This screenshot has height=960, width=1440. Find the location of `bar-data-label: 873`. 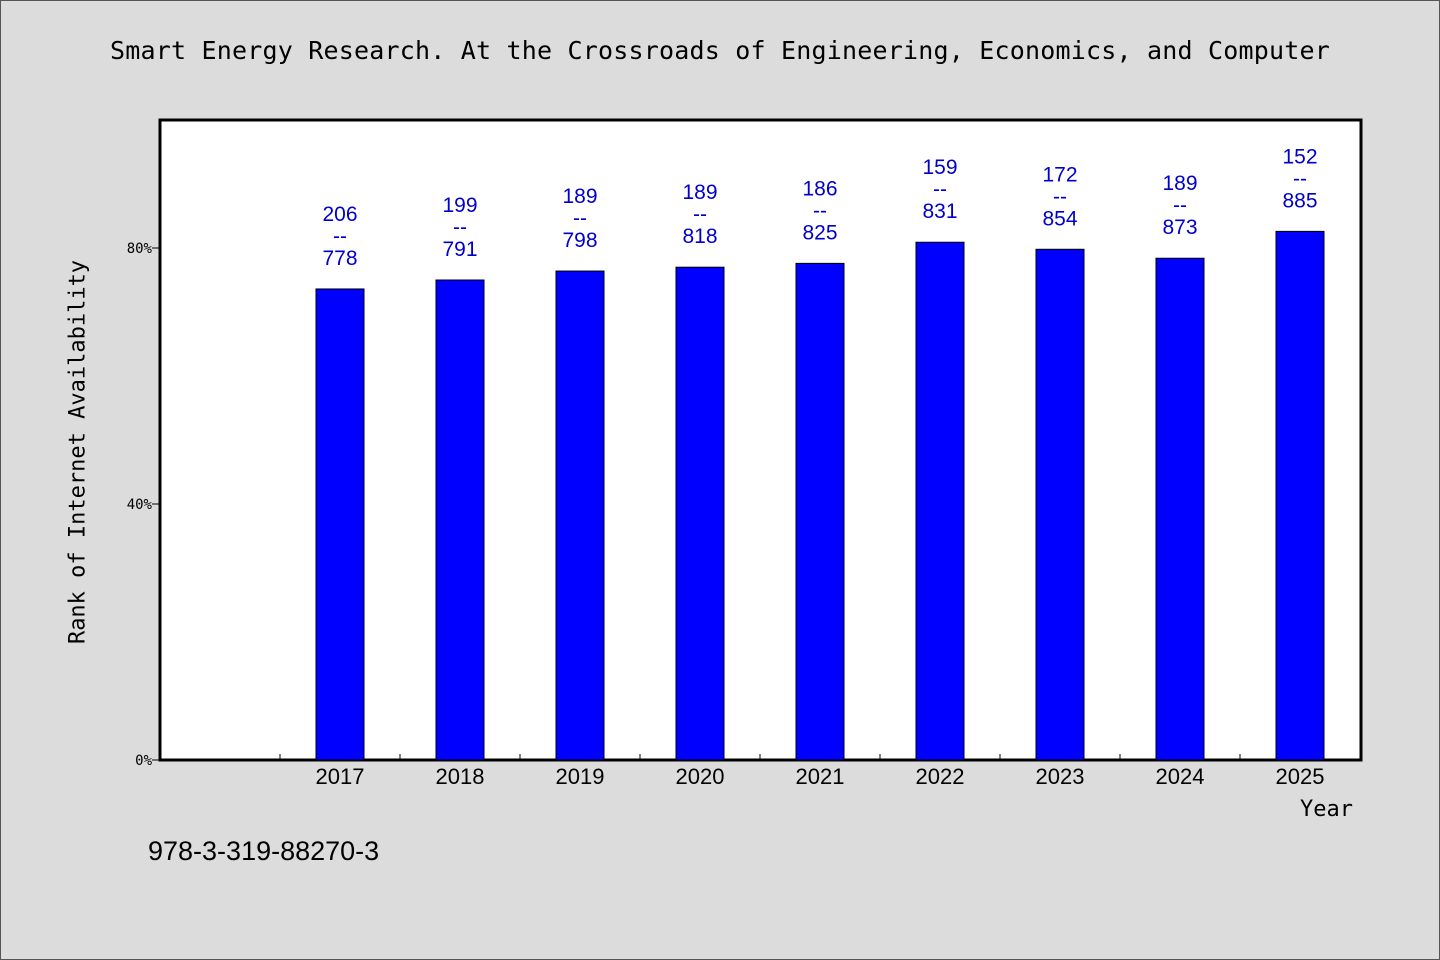

bar-data-label: 873 is located at coordinates (1179, 227).